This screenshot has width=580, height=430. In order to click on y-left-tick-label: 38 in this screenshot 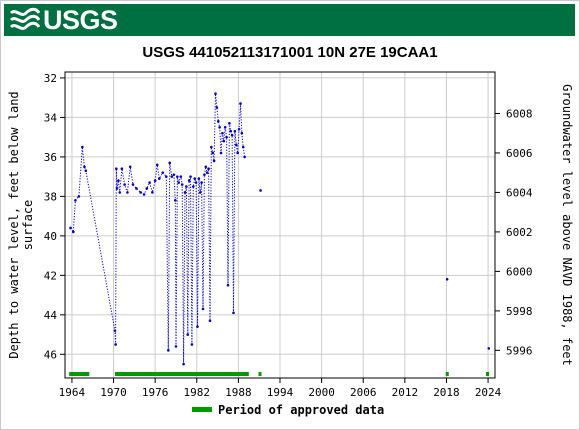, I will do `click(50, 196)`.